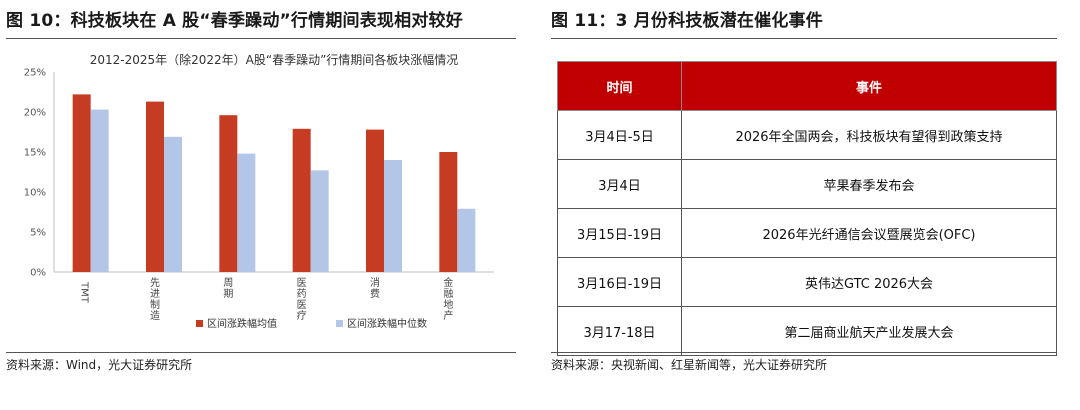 The height and width of the screenshot is (410, 1080). I want to click on figure-10-bottom-rule, so click(261, 352).